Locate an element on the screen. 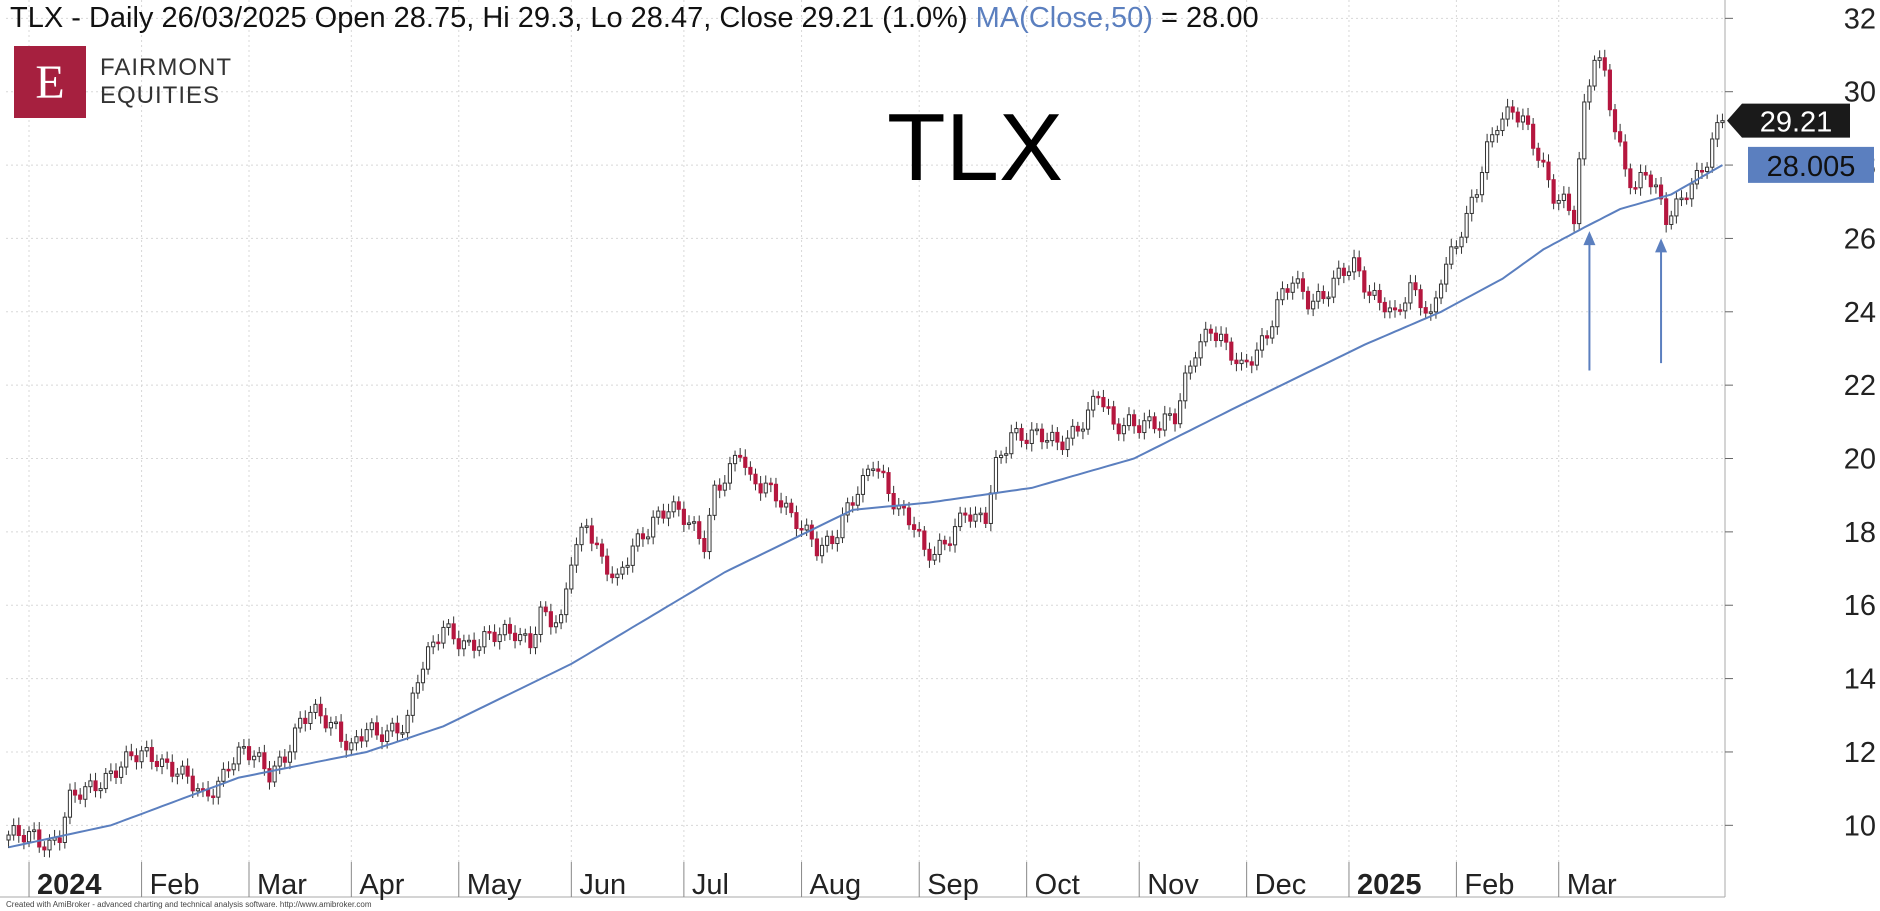 This screenshot has width=1880, height=911. x-tick-label: Feb is located at coordinates (175, 885).